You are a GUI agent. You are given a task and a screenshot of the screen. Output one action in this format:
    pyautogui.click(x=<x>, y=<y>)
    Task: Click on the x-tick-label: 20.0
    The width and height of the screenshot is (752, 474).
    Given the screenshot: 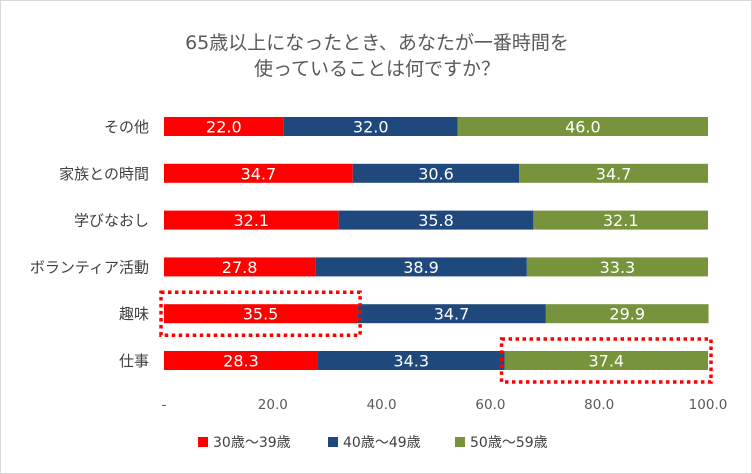 What is the action you would take?
    pyautogui.click(x=273, y=405)
    